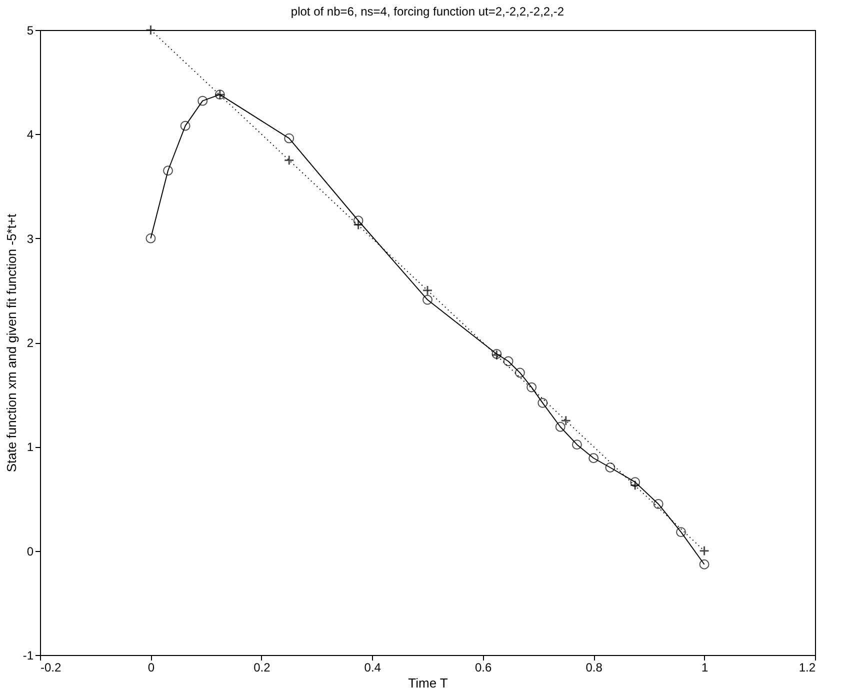 This screenshot has width=859, height=697. Describe the element at coordinates (11, 342) in the screenshot. I see `y-axis-title: State function xm and given fit function -5*t+t` at that location.